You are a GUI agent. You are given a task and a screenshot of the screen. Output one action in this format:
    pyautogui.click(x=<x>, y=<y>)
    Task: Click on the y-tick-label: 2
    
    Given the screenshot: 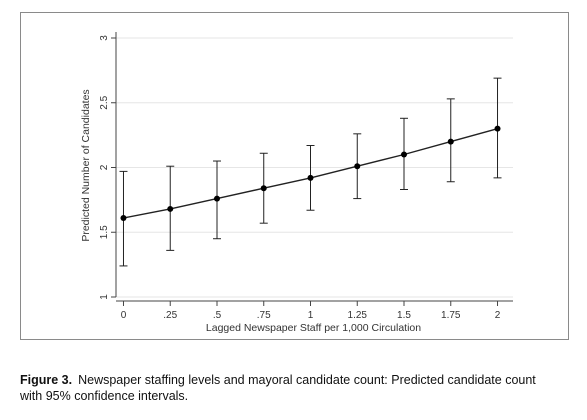 What is the action you would take?
    pyautogui.click(x=104, y=167)
    